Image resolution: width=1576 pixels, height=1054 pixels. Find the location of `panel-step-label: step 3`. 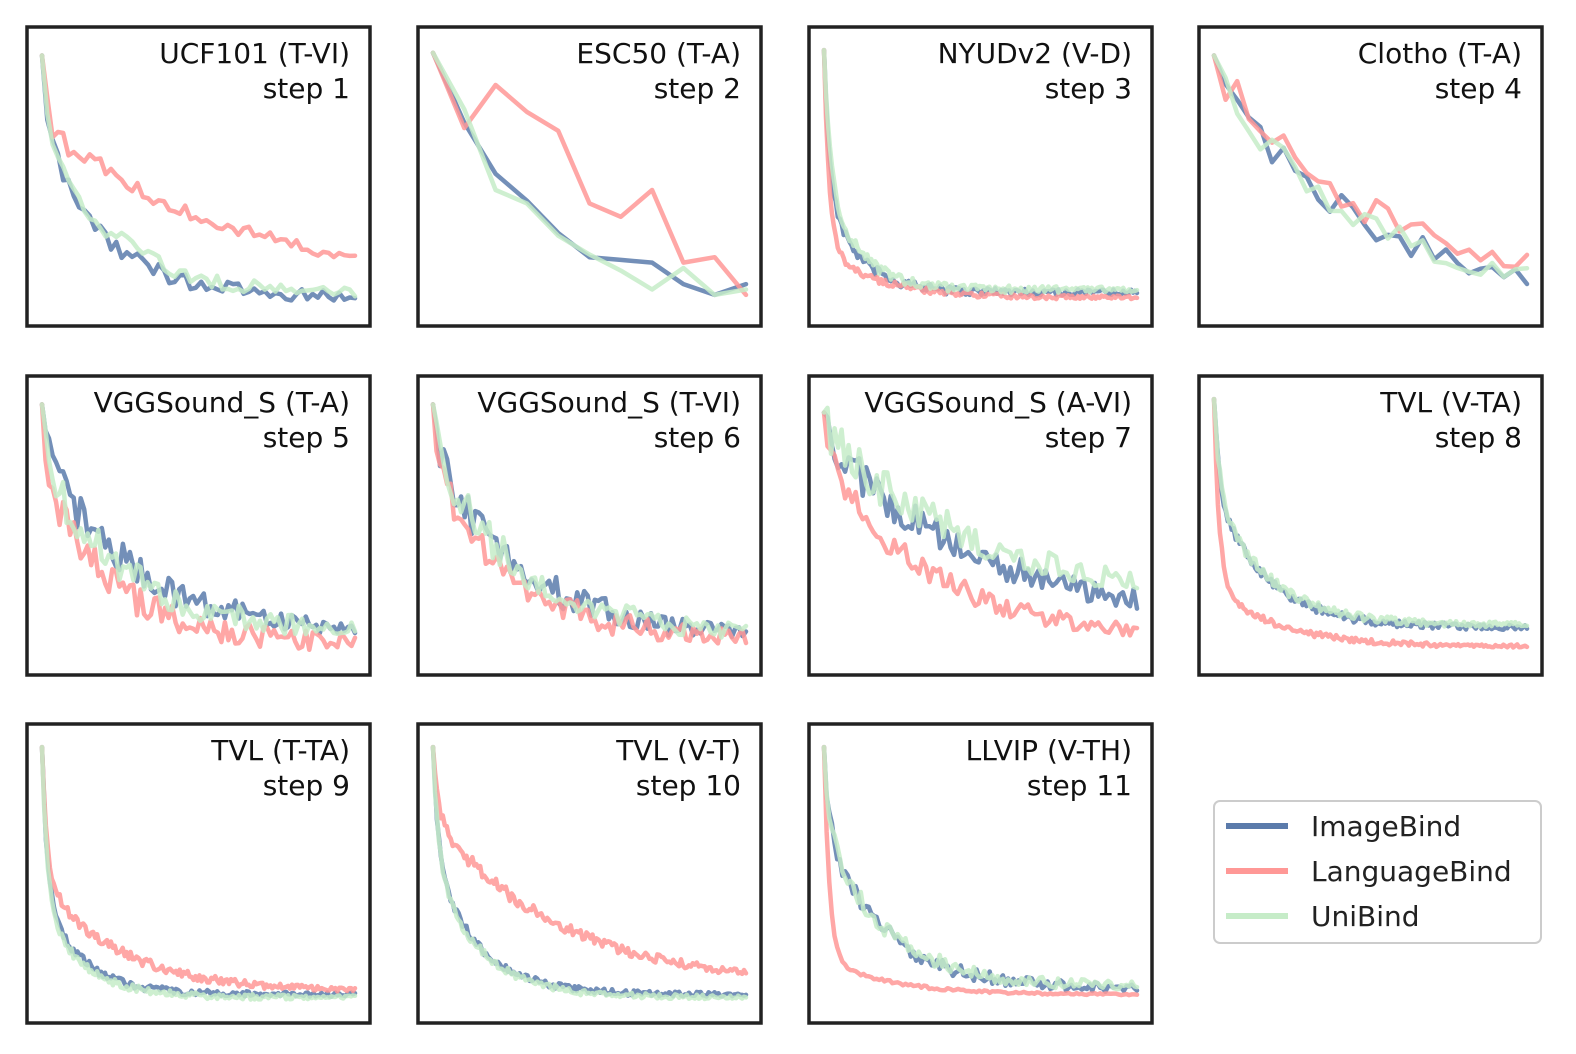

panel-step-label: step 3 is located at coordinates (1088, 88).